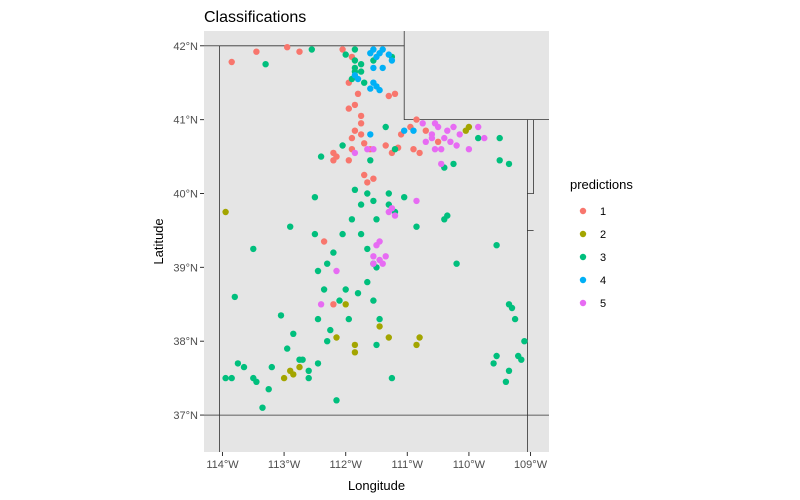  I want to click on legend-label-2: 2, so click(603, 235).